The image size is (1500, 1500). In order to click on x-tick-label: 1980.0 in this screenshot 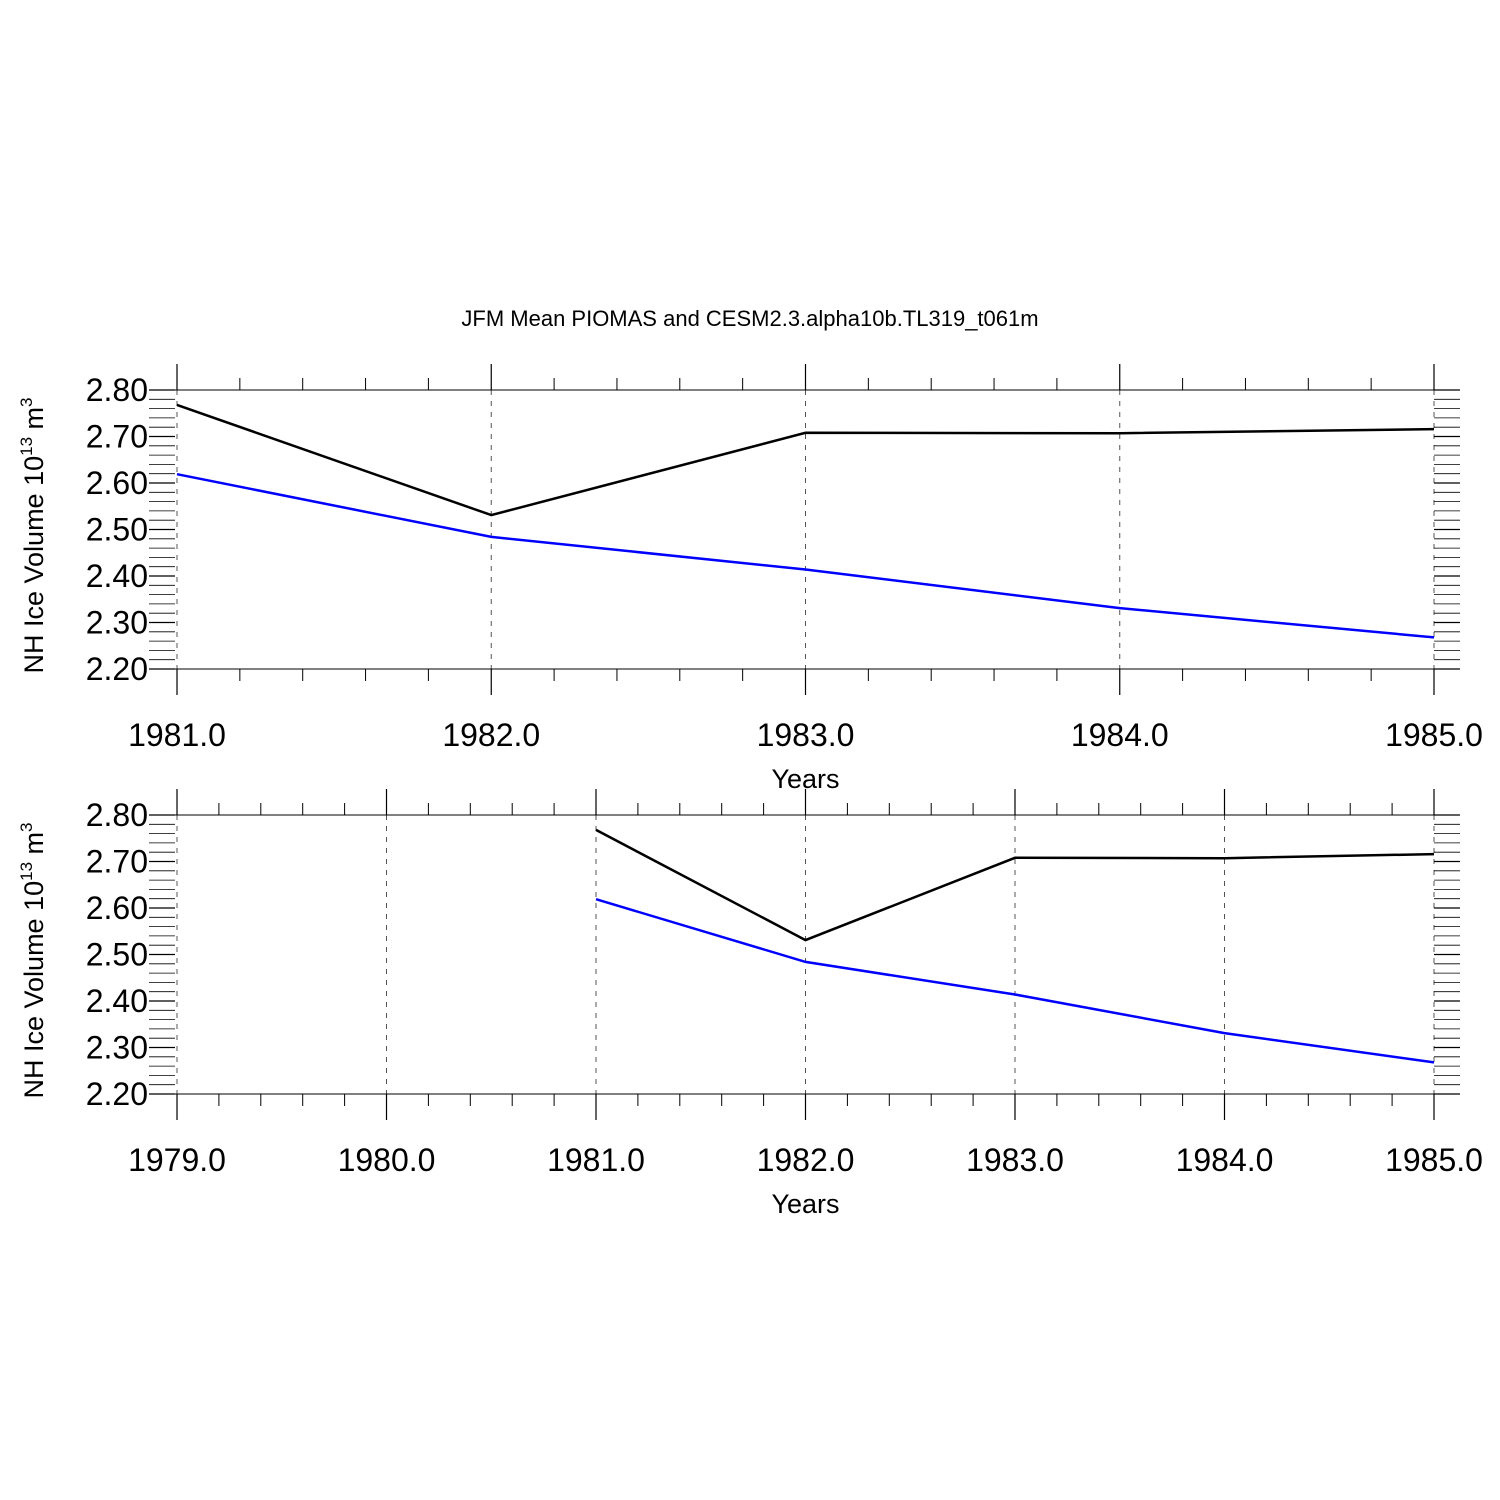, I will do `click(387, 1160)`.